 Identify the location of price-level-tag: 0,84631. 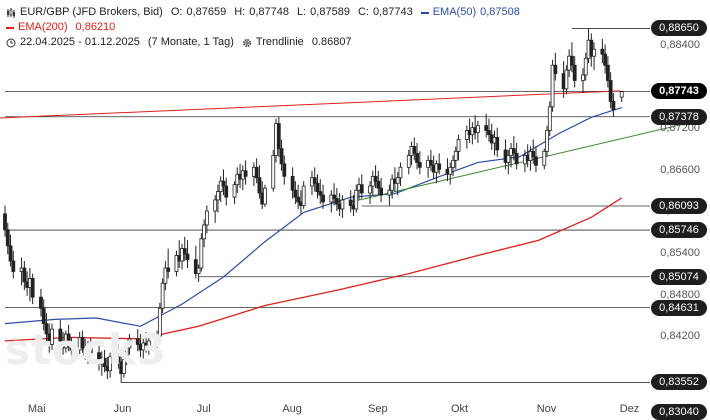
(679, 307).